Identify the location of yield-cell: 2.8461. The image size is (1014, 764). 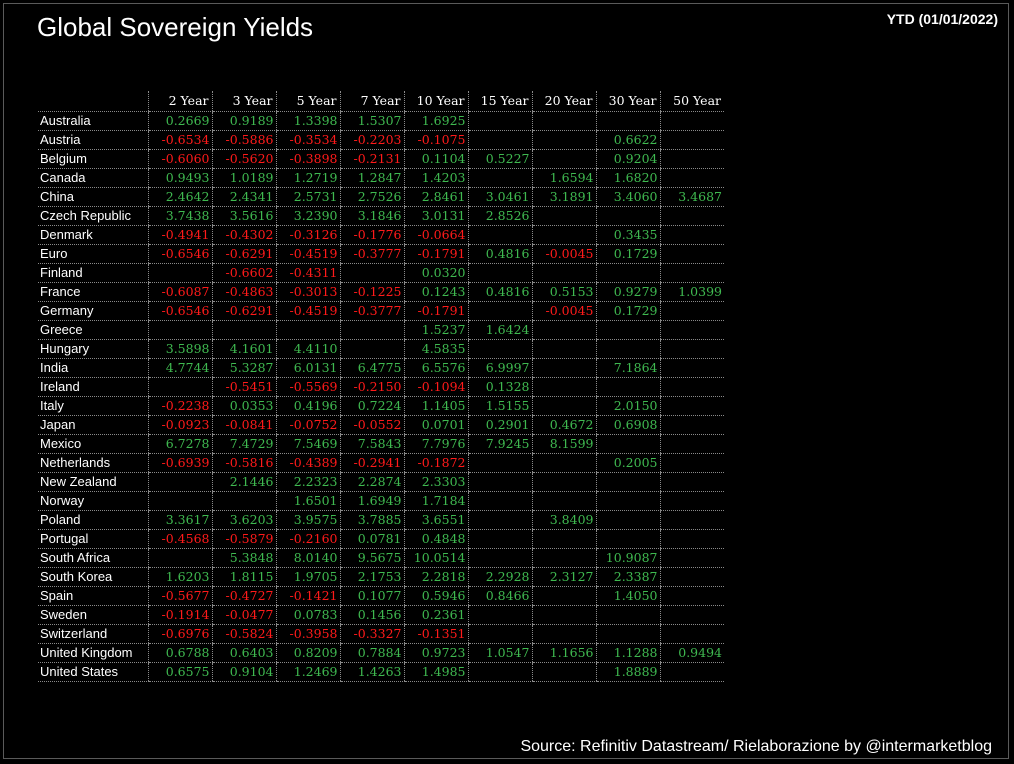
(435, 197).